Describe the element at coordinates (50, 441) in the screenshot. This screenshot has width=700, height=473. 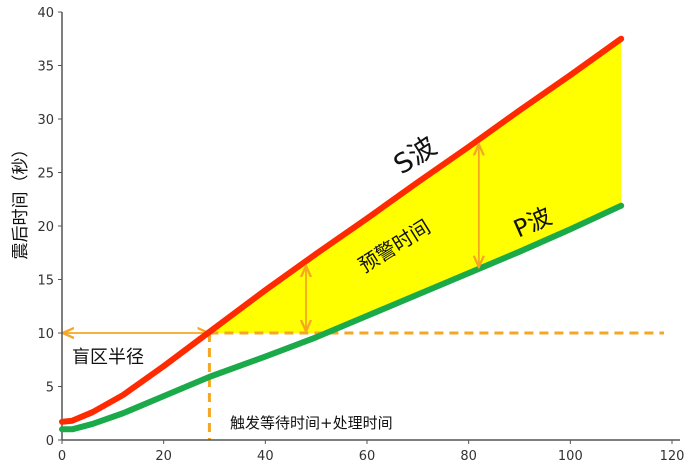
I see `y-tick-label: 0` at that location.